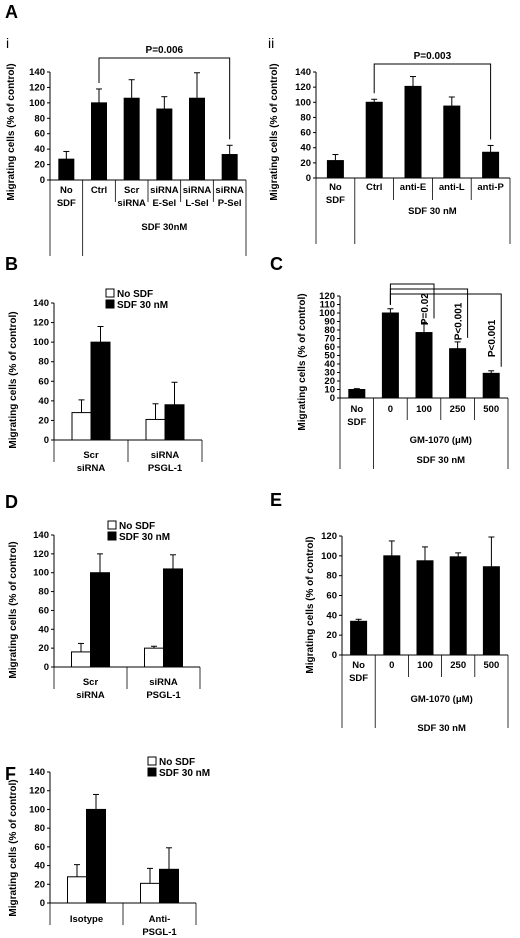  Describe the element at coordinates (86, 919) in the screenshot. I see `category-label: Isotype` at that location.